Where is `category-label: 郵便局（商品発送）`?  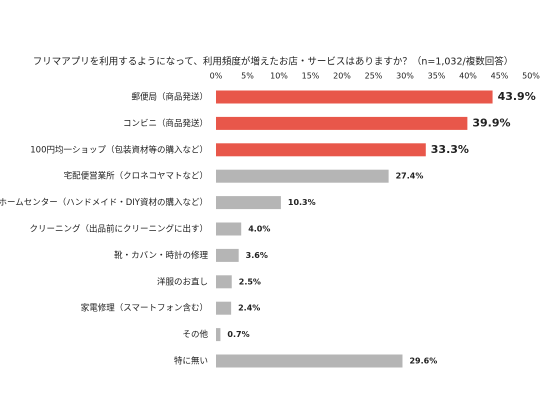
category-label: 郵便局（商品発送） is located at coordinates (169, 97).